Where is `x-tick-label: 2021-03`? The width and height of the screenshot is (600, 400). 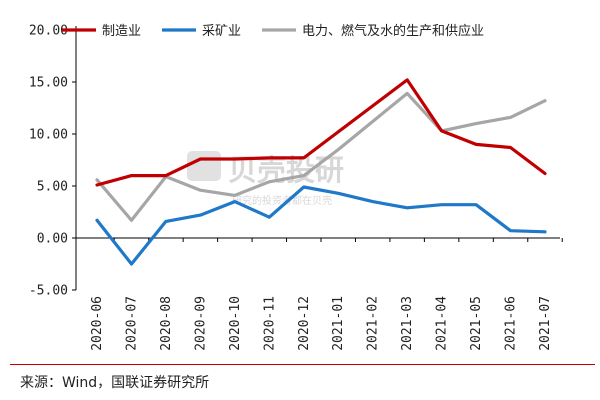 x-tick-label: 2021-03 is located at coordinates (407, 323).